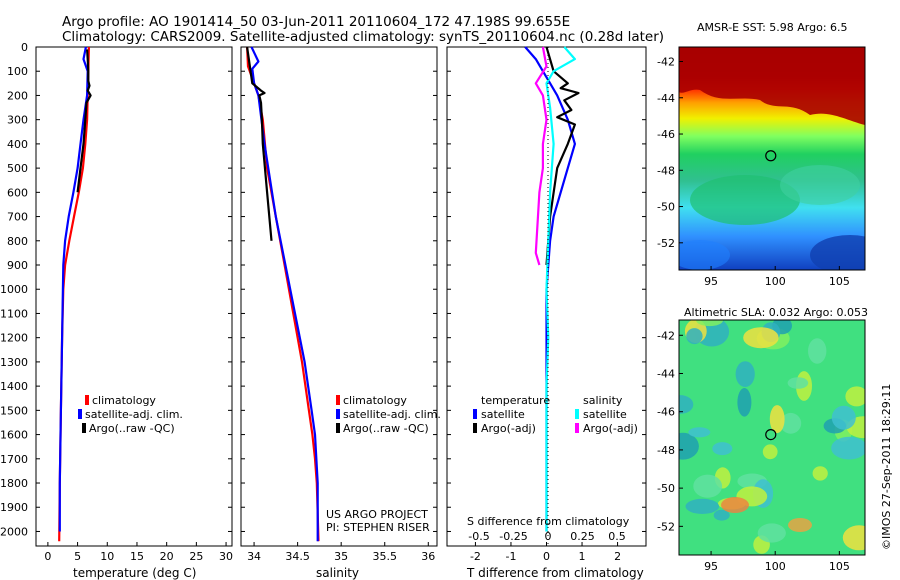 The width and height of the screenshot is (900, 580). I want to click on depth-tick-label: 300, so click(17, 120).